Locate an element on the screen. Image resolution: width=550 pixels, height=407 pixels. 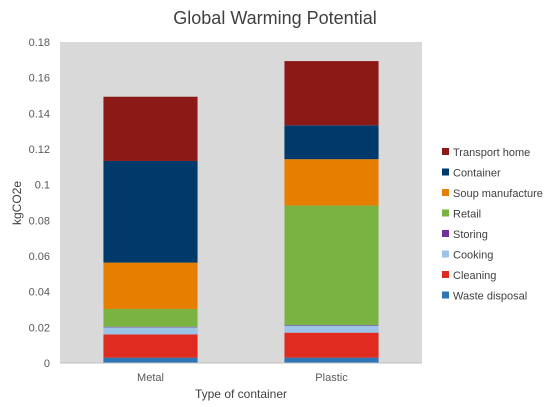
x-axis-ticks: Metal Plastic is located at coordinates (242, 378).